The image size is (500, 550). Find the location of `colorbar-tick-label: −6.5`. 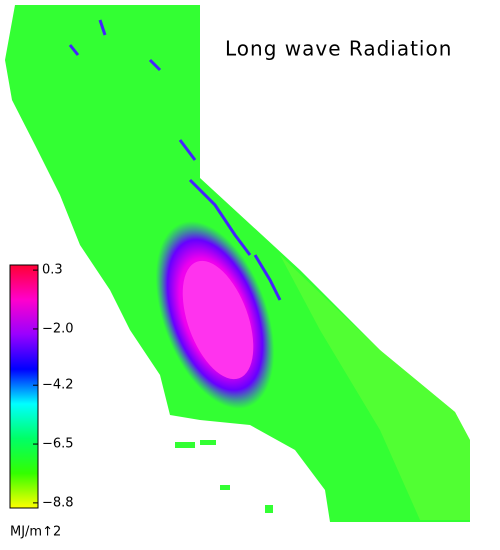

colorbar-tick-label: −6.5 is located at coordinates (58, 444).